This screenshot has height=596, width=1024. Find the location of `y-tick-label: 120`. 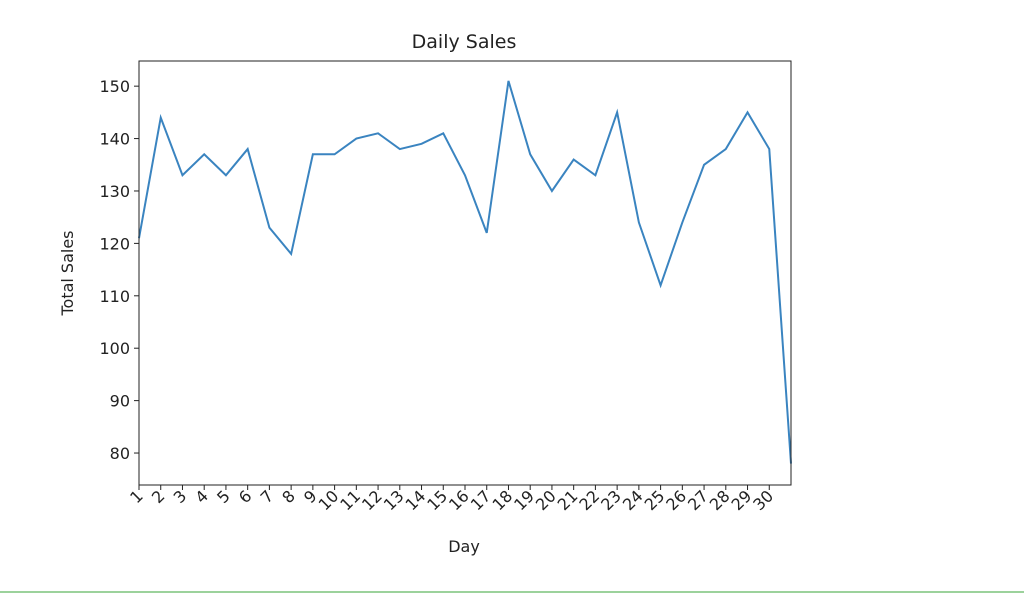

y-tick-label: 120 is located at coordinates (114, 243).